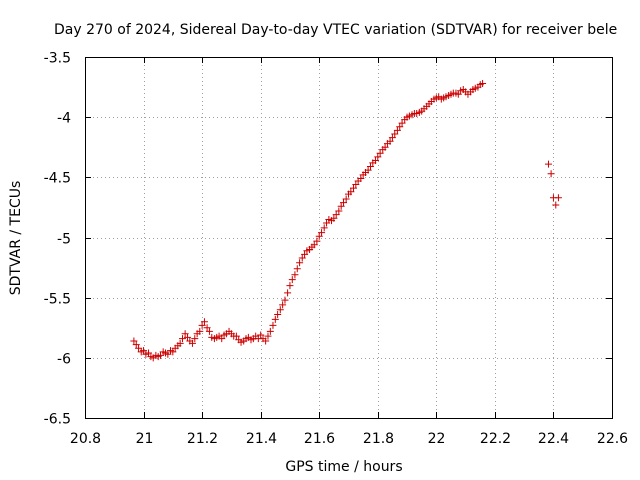 The height and width of the screenshot is (480, 640). What do you see at coordinates (261, 439) in the screenshot?
I see `x-tick-label: 21.4` at bounding box center [261, 439].